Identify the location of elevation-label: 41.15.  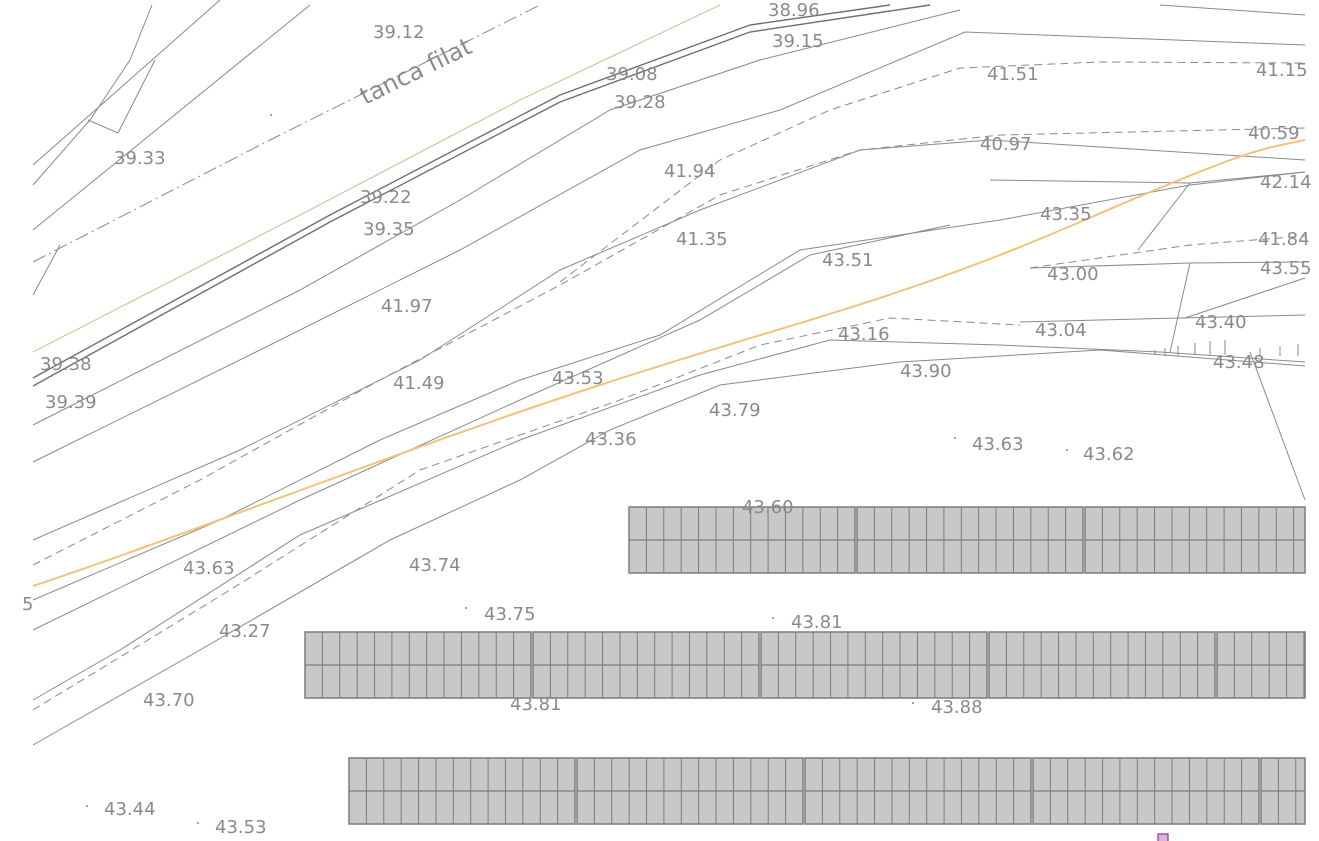
(1282, 70).